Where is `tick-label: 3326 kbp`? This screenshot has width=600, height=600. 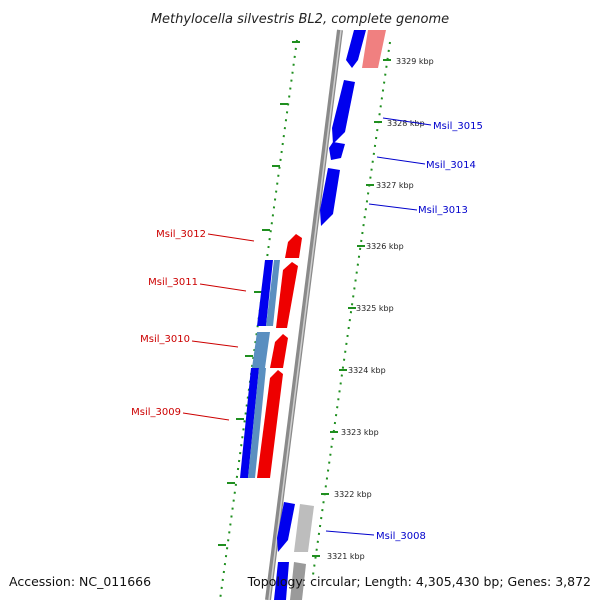
tick-label: 3326 kbp is located at coordinates (385, 246).